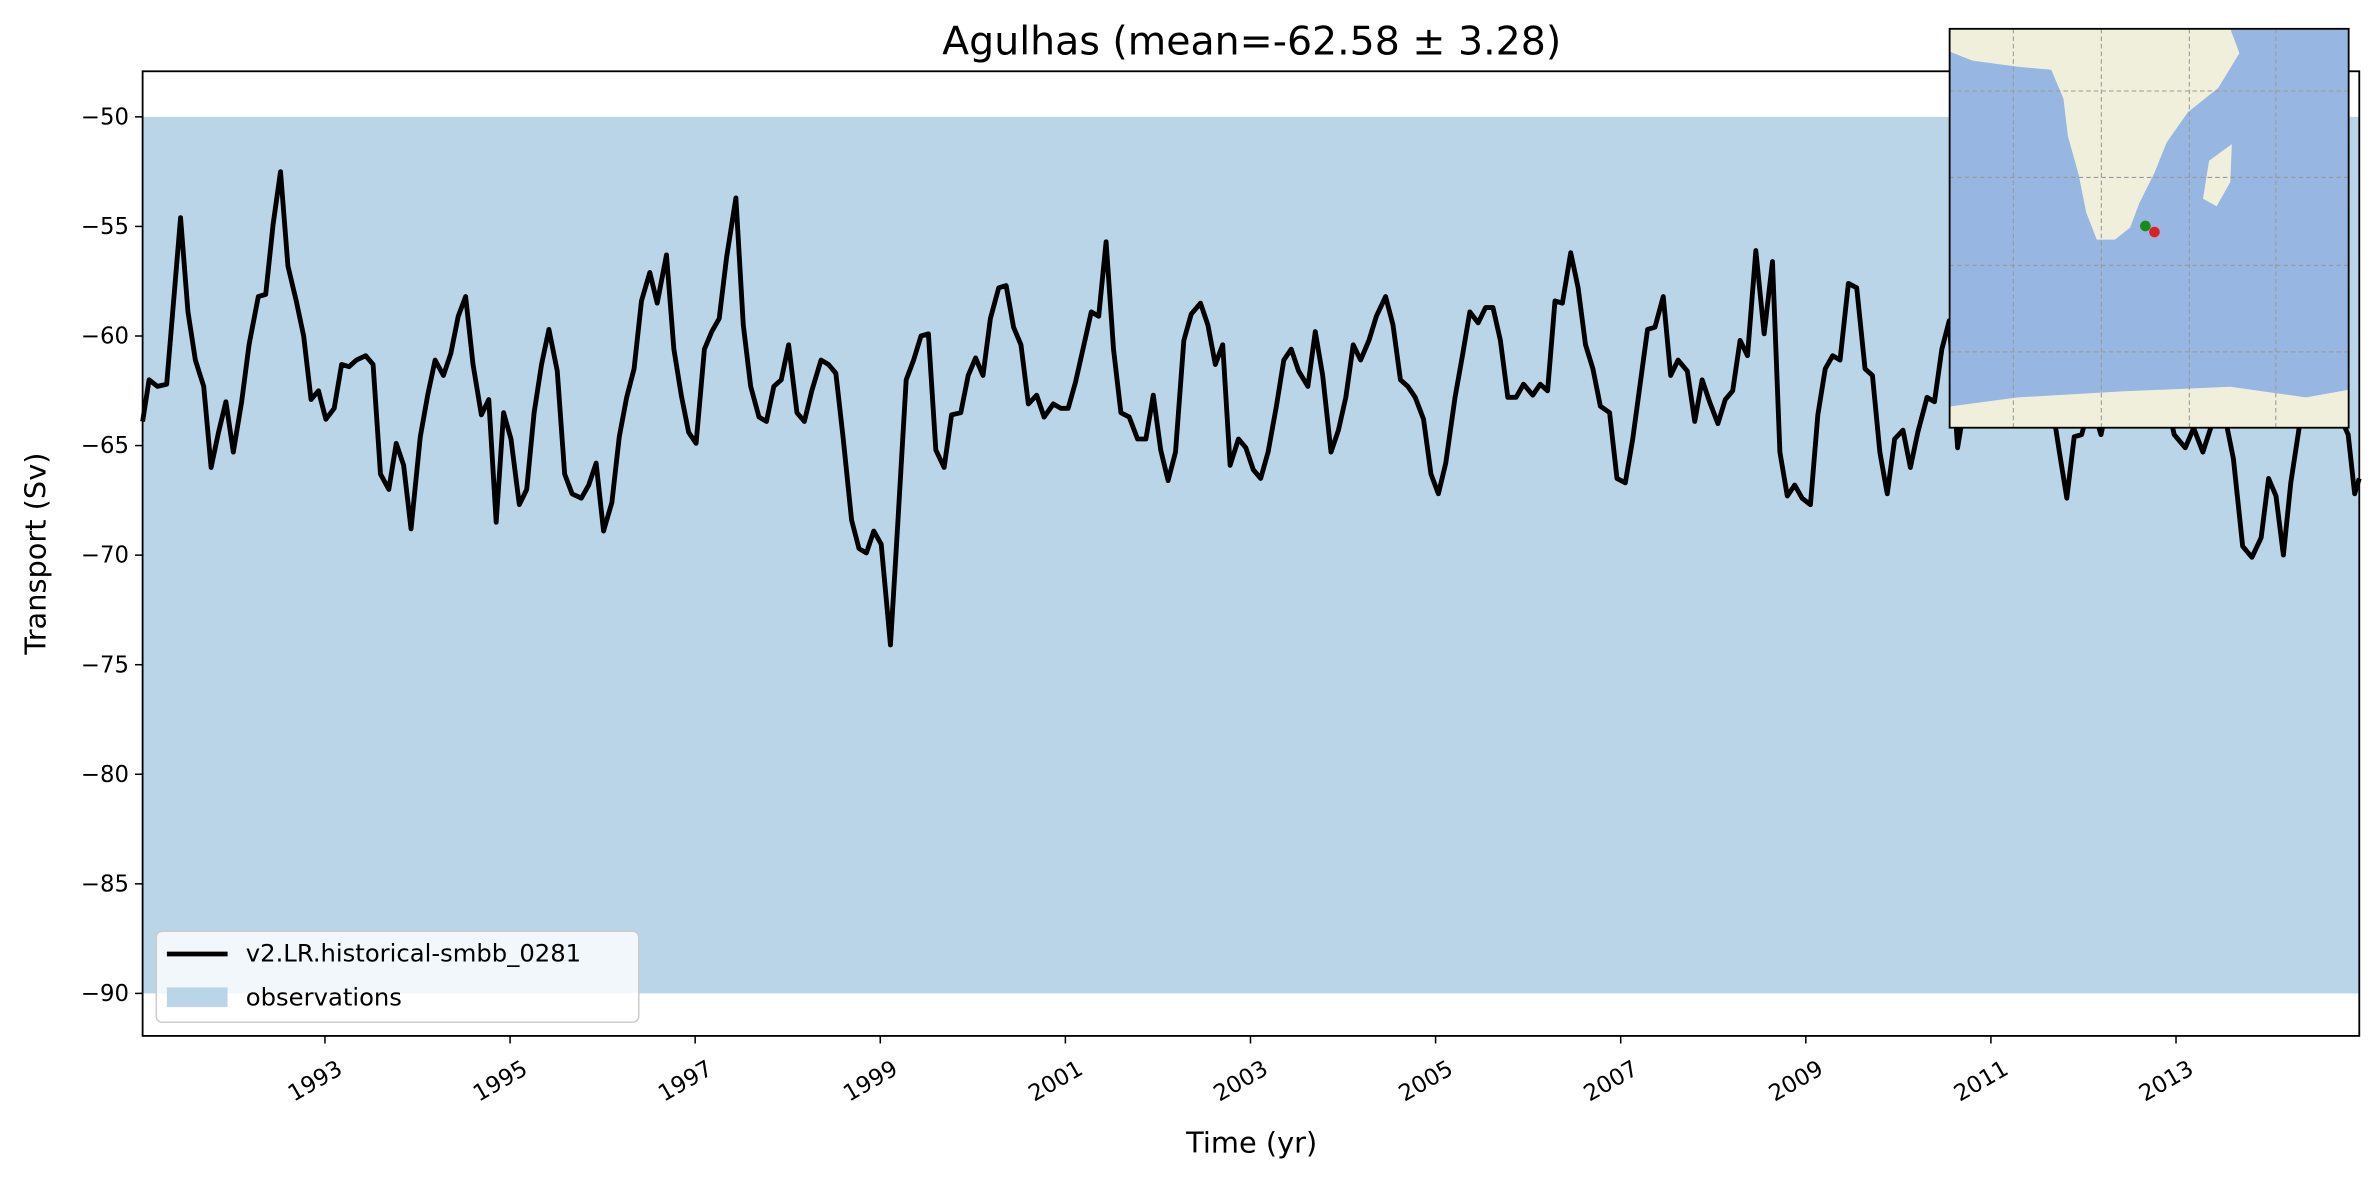 The height and width of the screenshot is (1180, 2379). I want to click on map-frame, so click(2149, 228).